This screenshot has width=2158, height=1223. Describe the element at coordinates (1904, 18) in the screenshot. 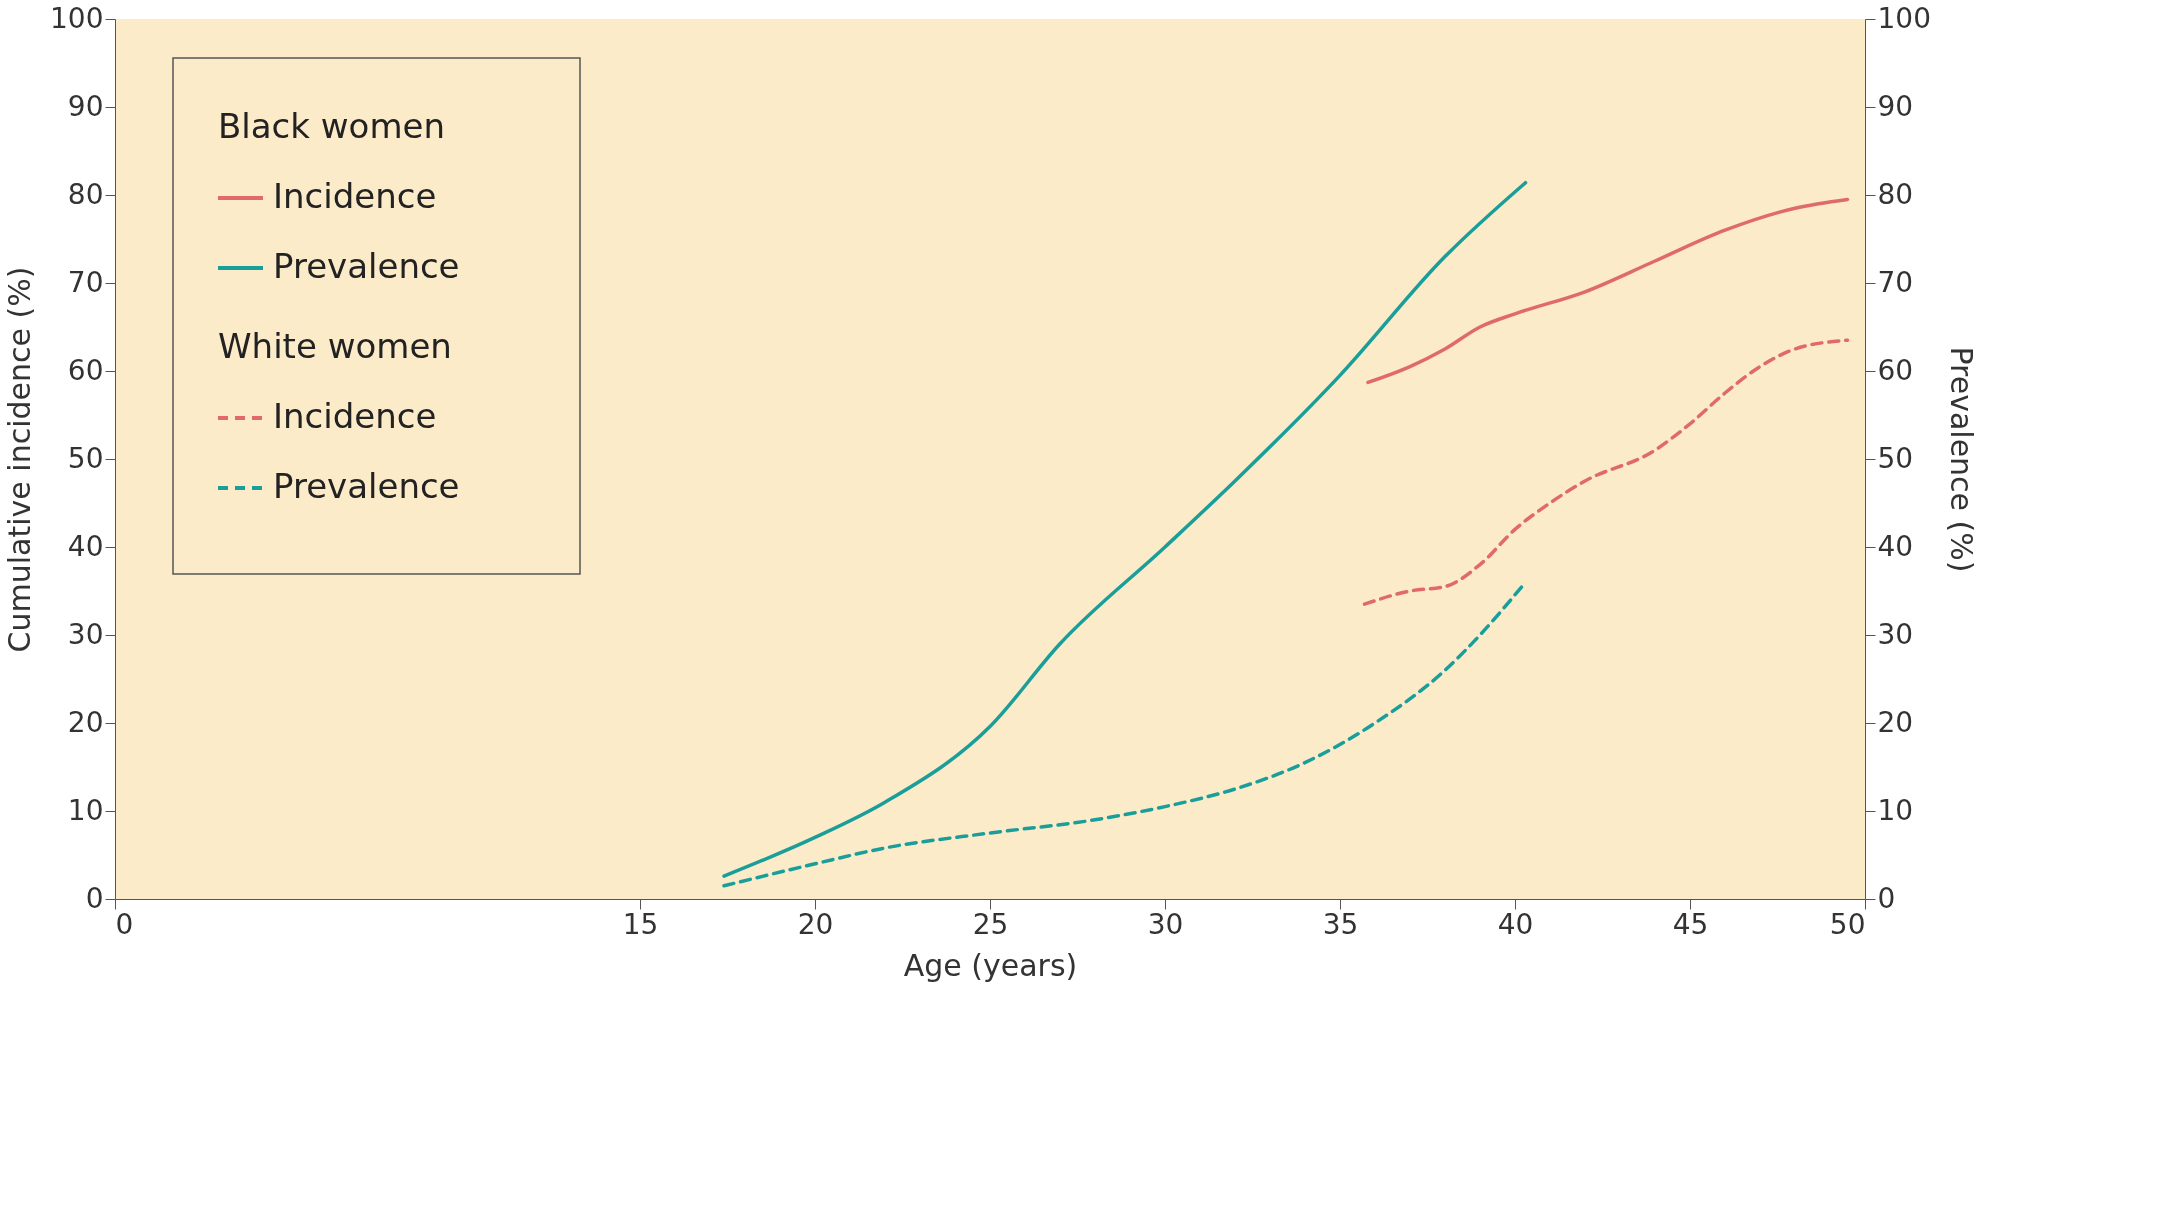

I see `y2-tick-label: 100` at that location.